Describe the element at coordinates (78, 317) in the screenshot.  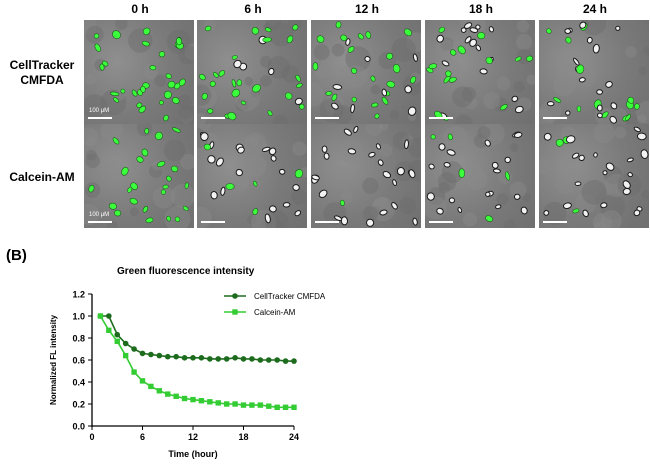
I see `y-tick-label: 1.0` at that location.